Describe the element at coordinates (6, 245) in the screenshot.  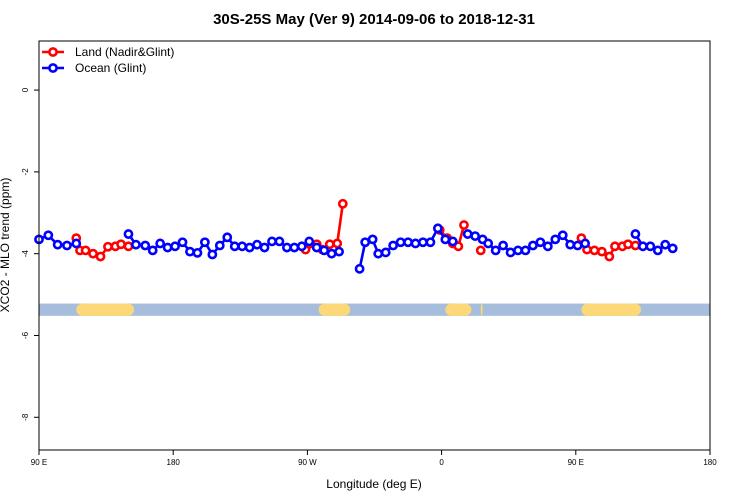
I see `y-axis-label: XCO2 - MLO trend (ppm)` at that location.